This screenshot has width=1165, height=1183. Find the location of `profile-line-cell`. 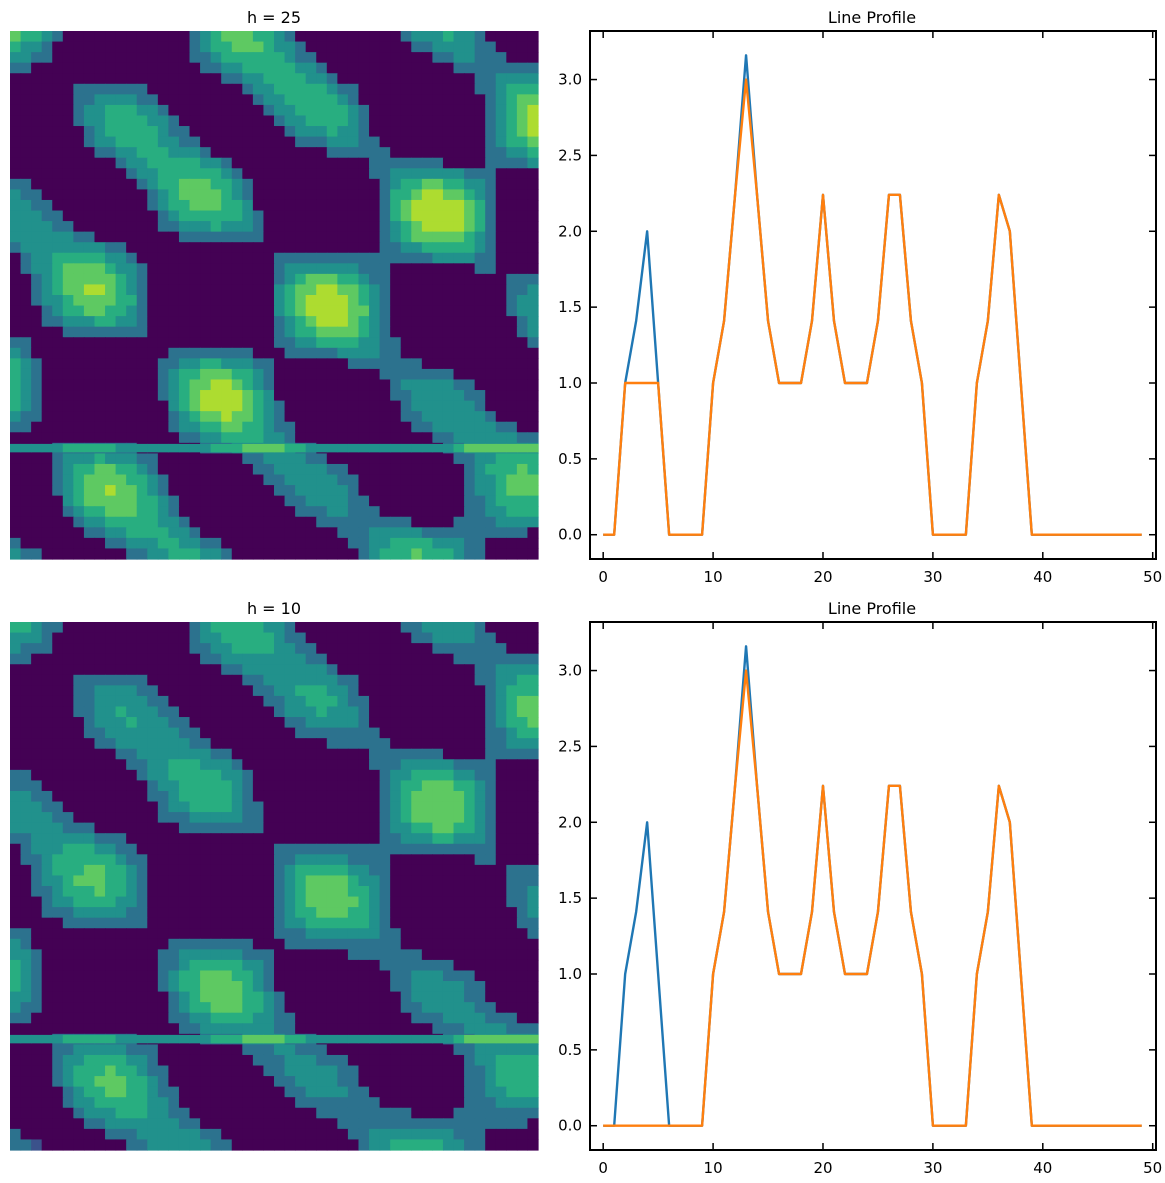

profile-line-cell is located at coordinates (237, 448).